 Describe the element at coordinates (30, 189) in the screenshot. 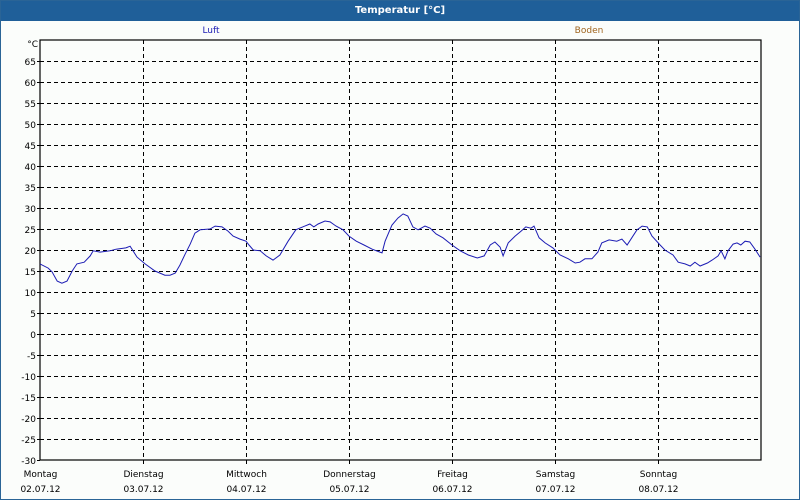

I see `y-tick-label: 35` at that location.